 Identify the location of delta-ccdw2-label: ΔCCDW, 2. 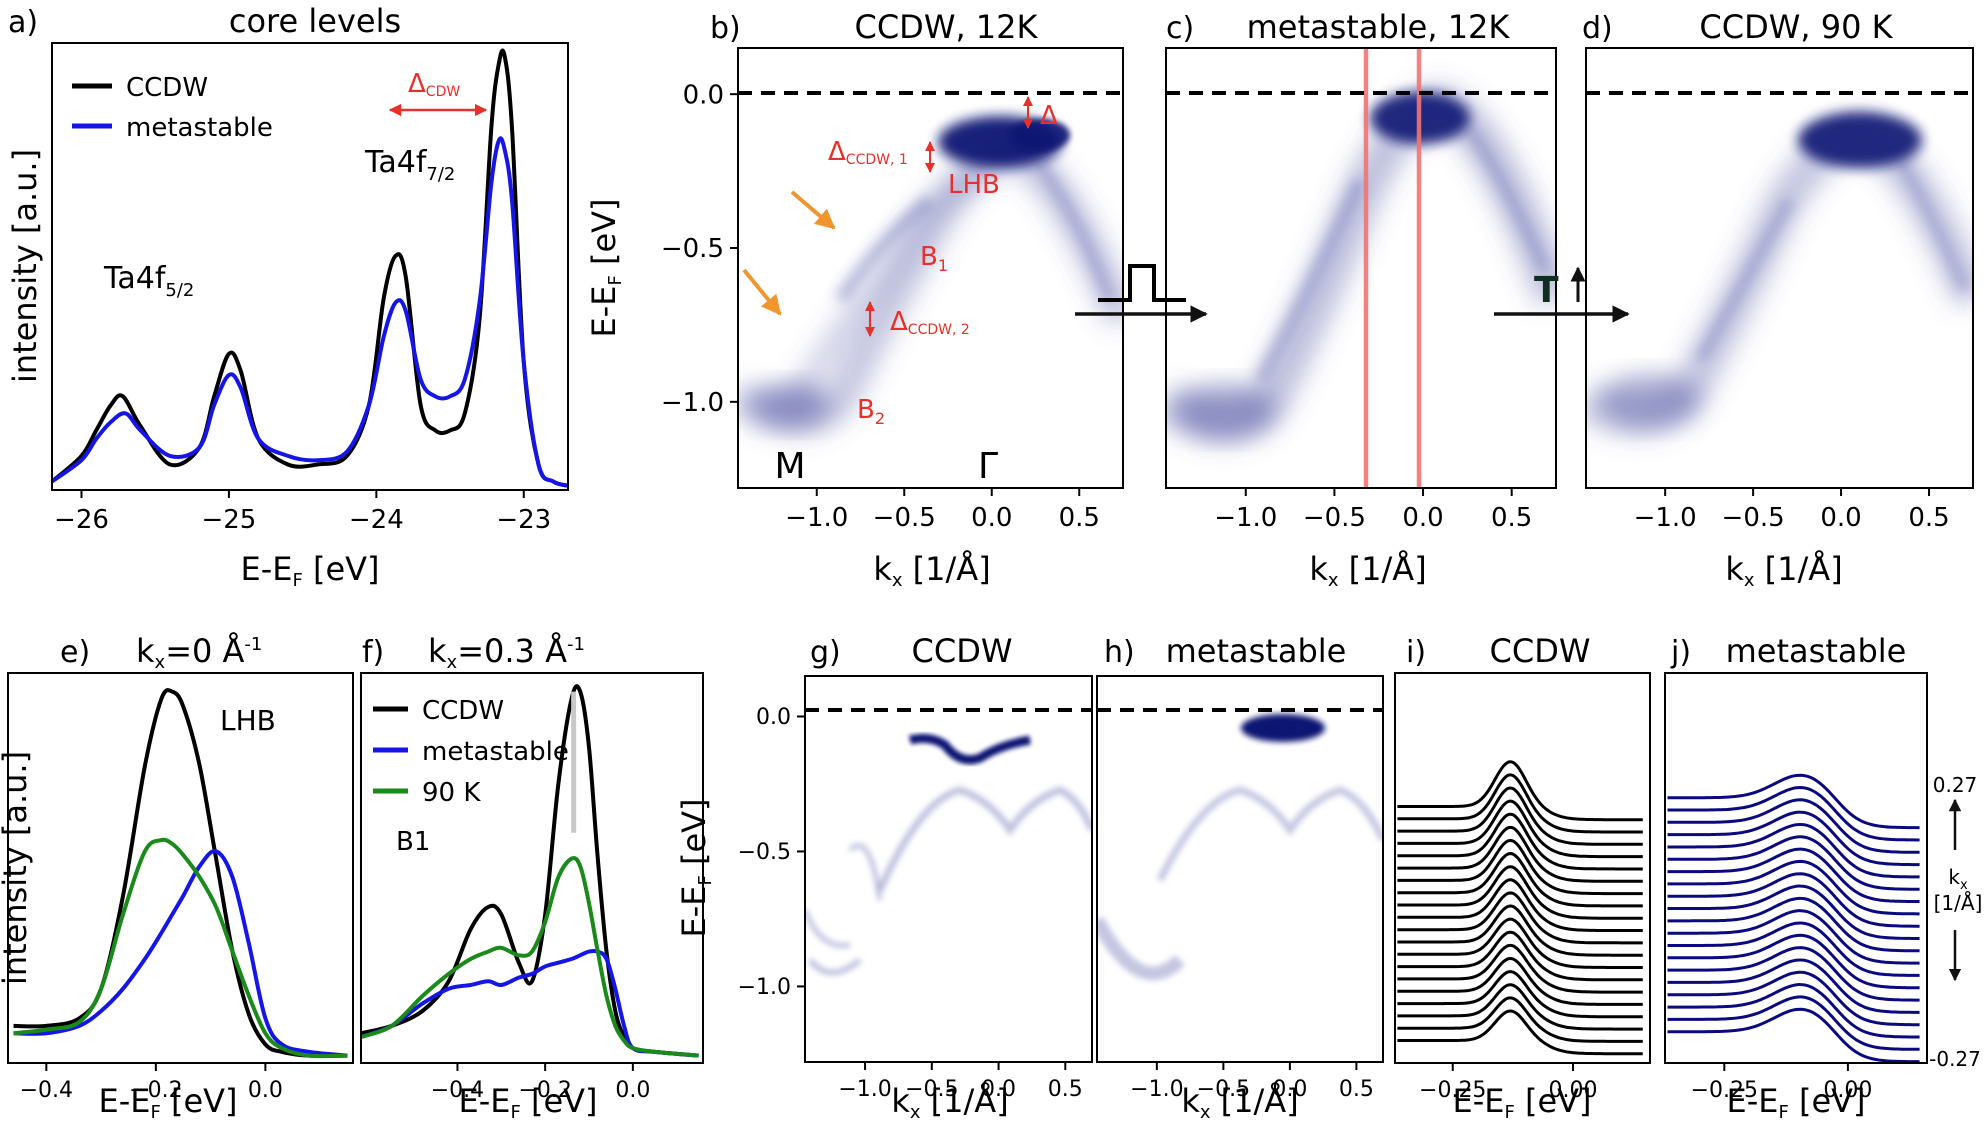
(930, 322).